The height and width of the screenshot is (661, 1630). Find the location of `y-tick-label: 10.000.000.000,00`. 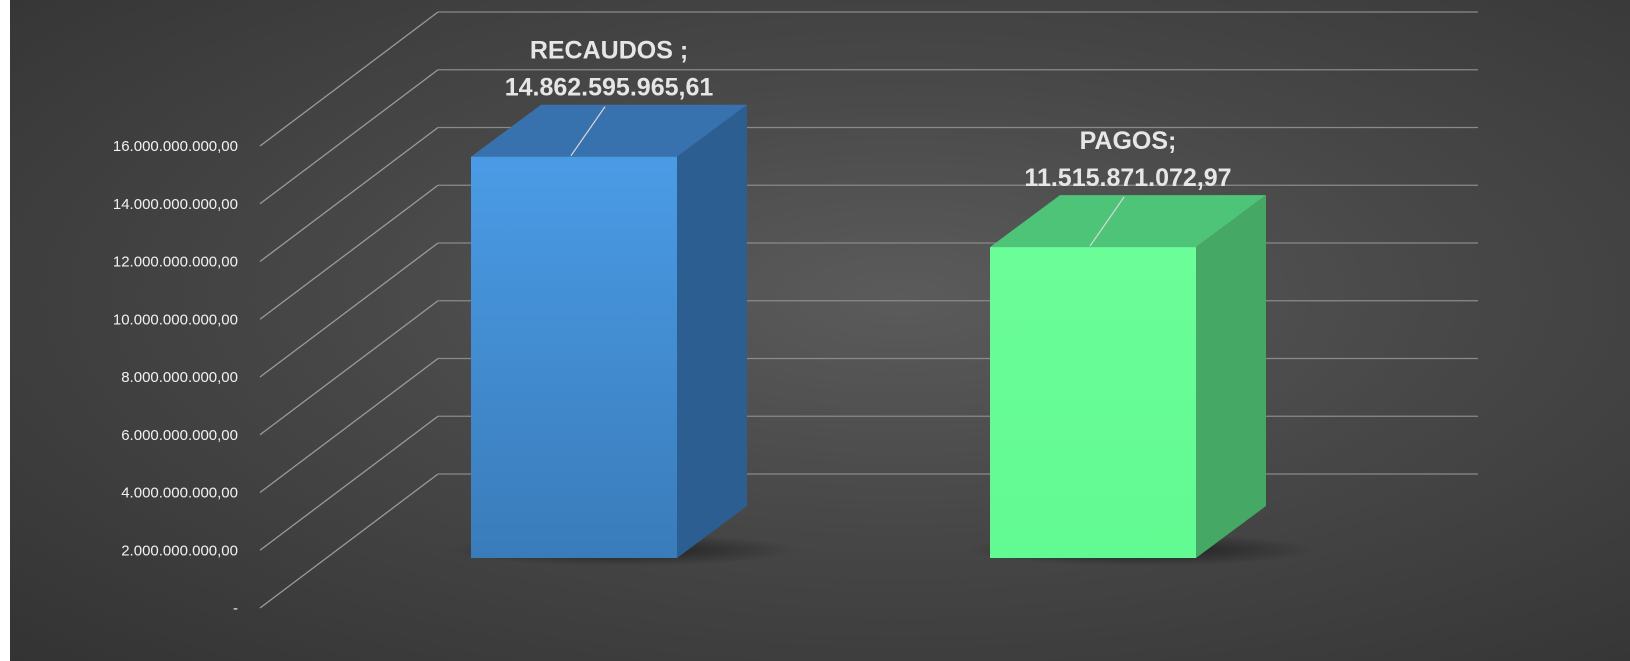

y-tick-label: 10.000.000.000,00 is located at coordinates (175, 319).